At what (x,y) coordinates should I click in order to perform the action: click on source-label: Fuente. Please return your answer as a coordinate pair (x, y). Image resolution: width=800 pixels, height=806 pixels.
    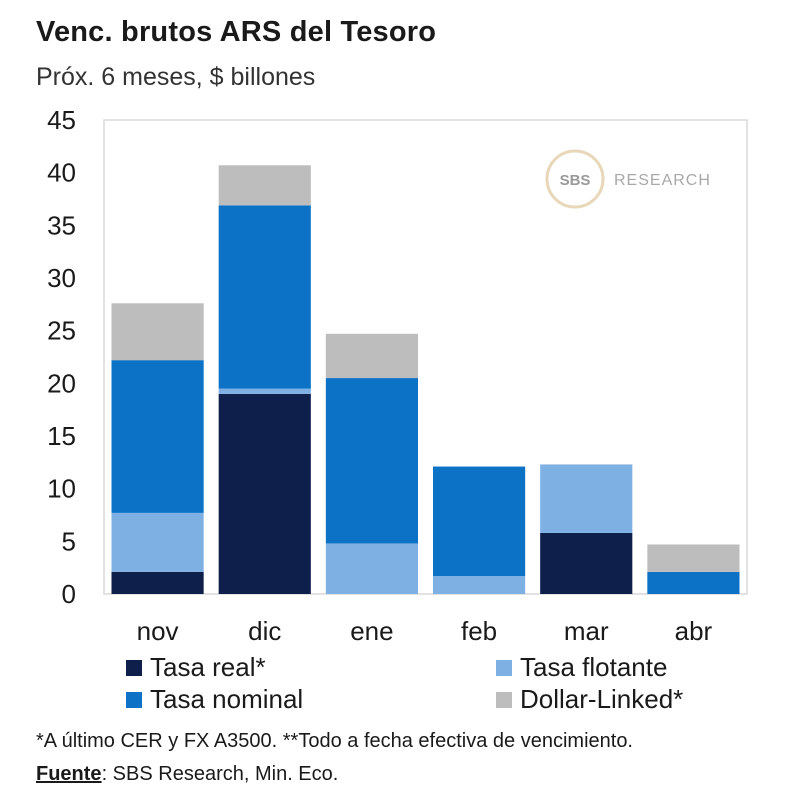
    Looking at the image, I should click on (69, 774).